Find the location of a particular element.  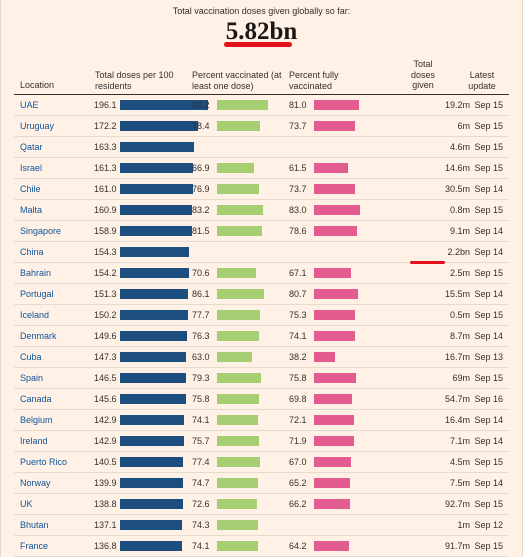

latest-update-value: Sep 16 is located at coordinates (488, 399).